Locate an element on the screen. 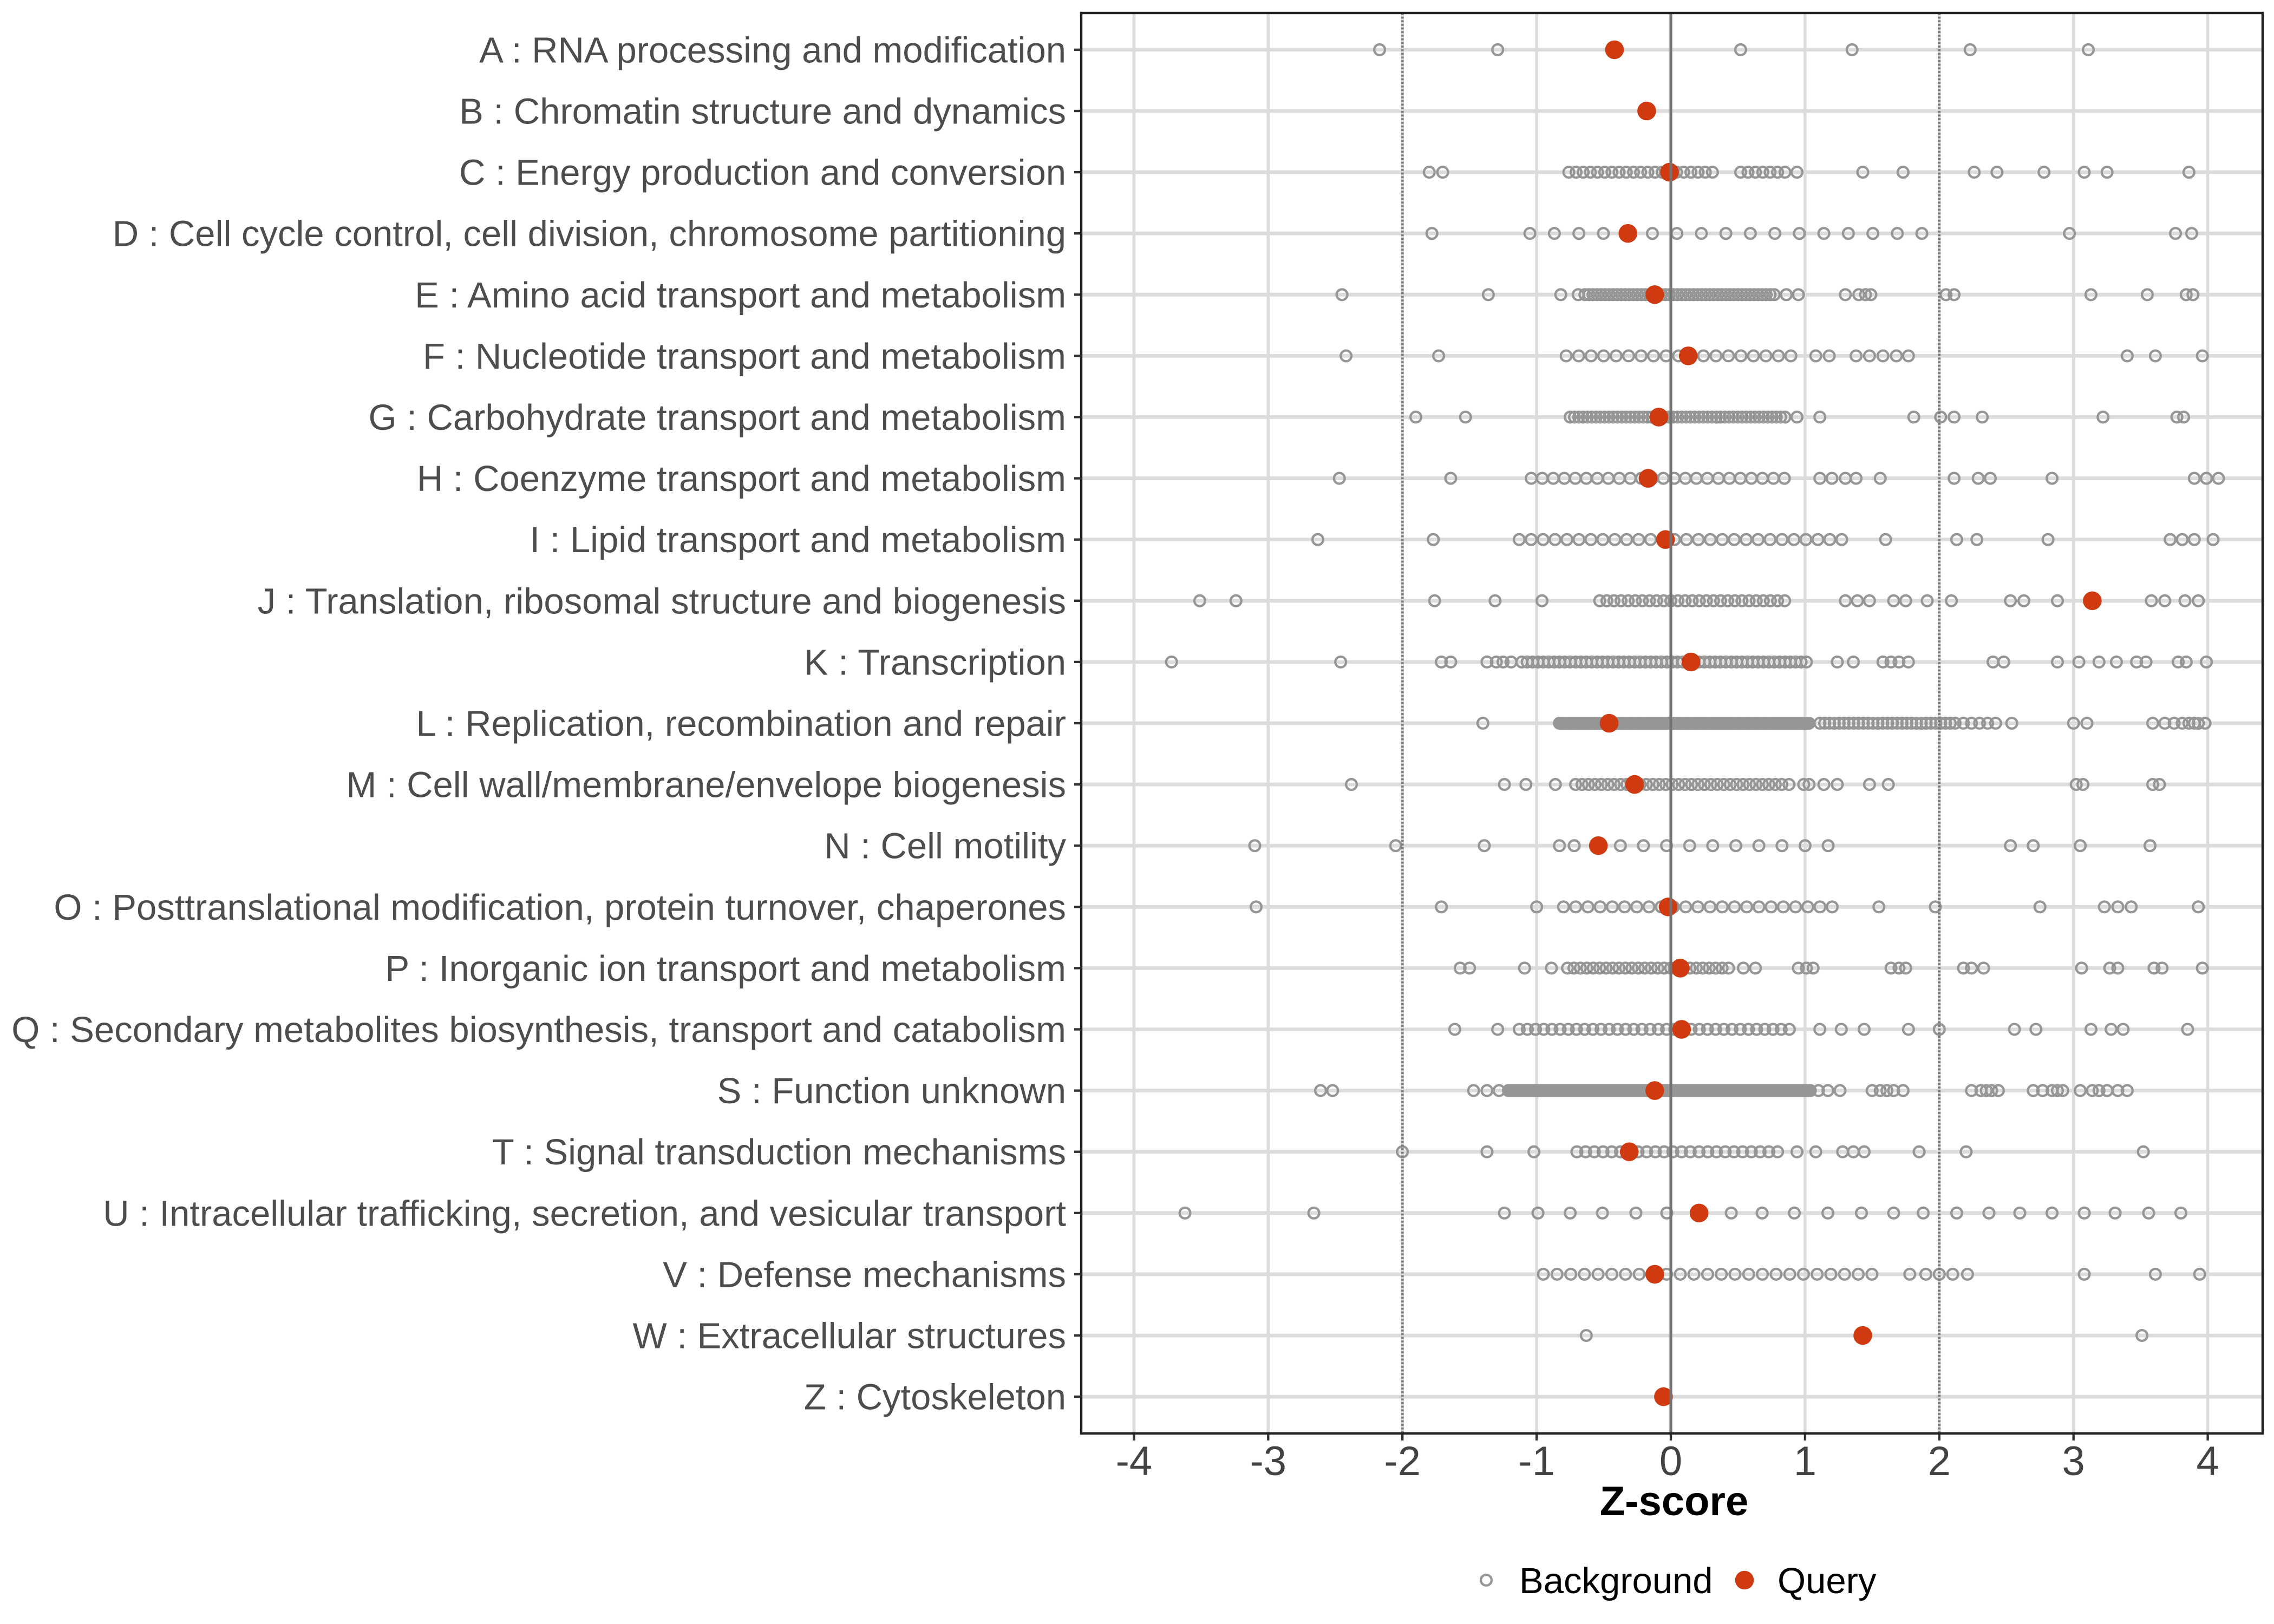  svg-text: V : Defense mechanisms is located at coordinates (865, 1275).